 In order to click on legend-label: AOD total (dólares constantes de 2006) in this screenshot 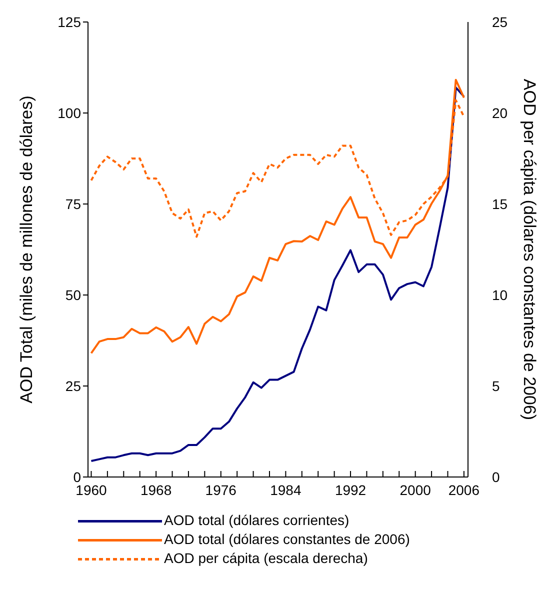, I will do `click(287, 539)`.